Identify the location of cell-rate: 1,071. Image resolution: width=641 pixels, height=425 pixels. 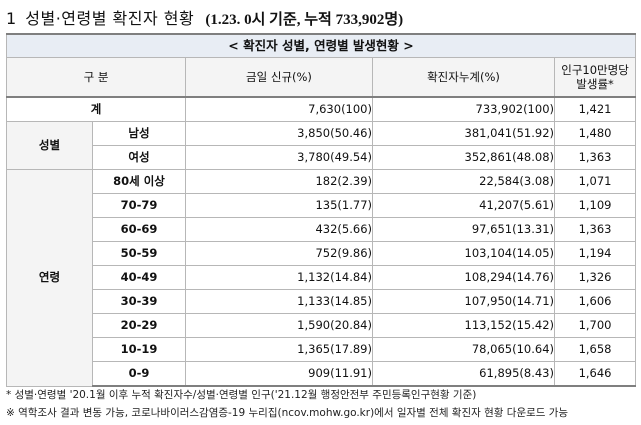
(595, 181).